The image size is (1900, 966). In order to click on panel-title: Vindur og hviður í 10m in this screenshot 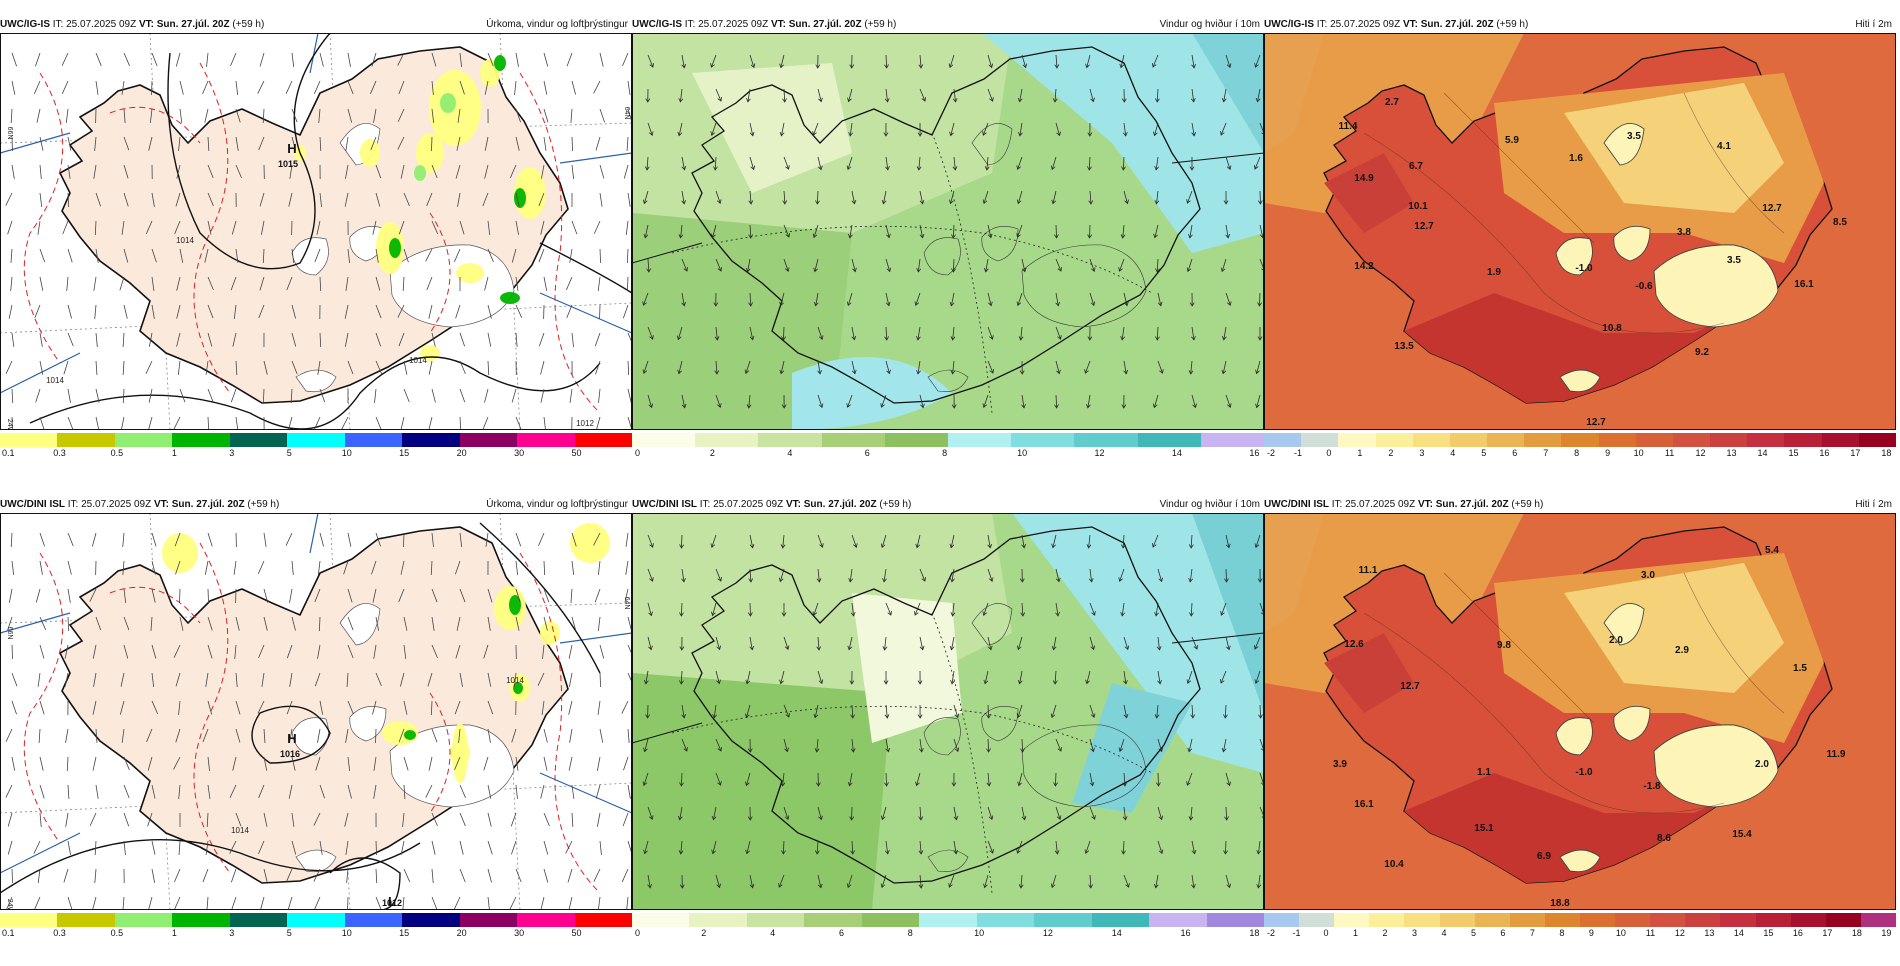, I will do `click(1210, 505)`.